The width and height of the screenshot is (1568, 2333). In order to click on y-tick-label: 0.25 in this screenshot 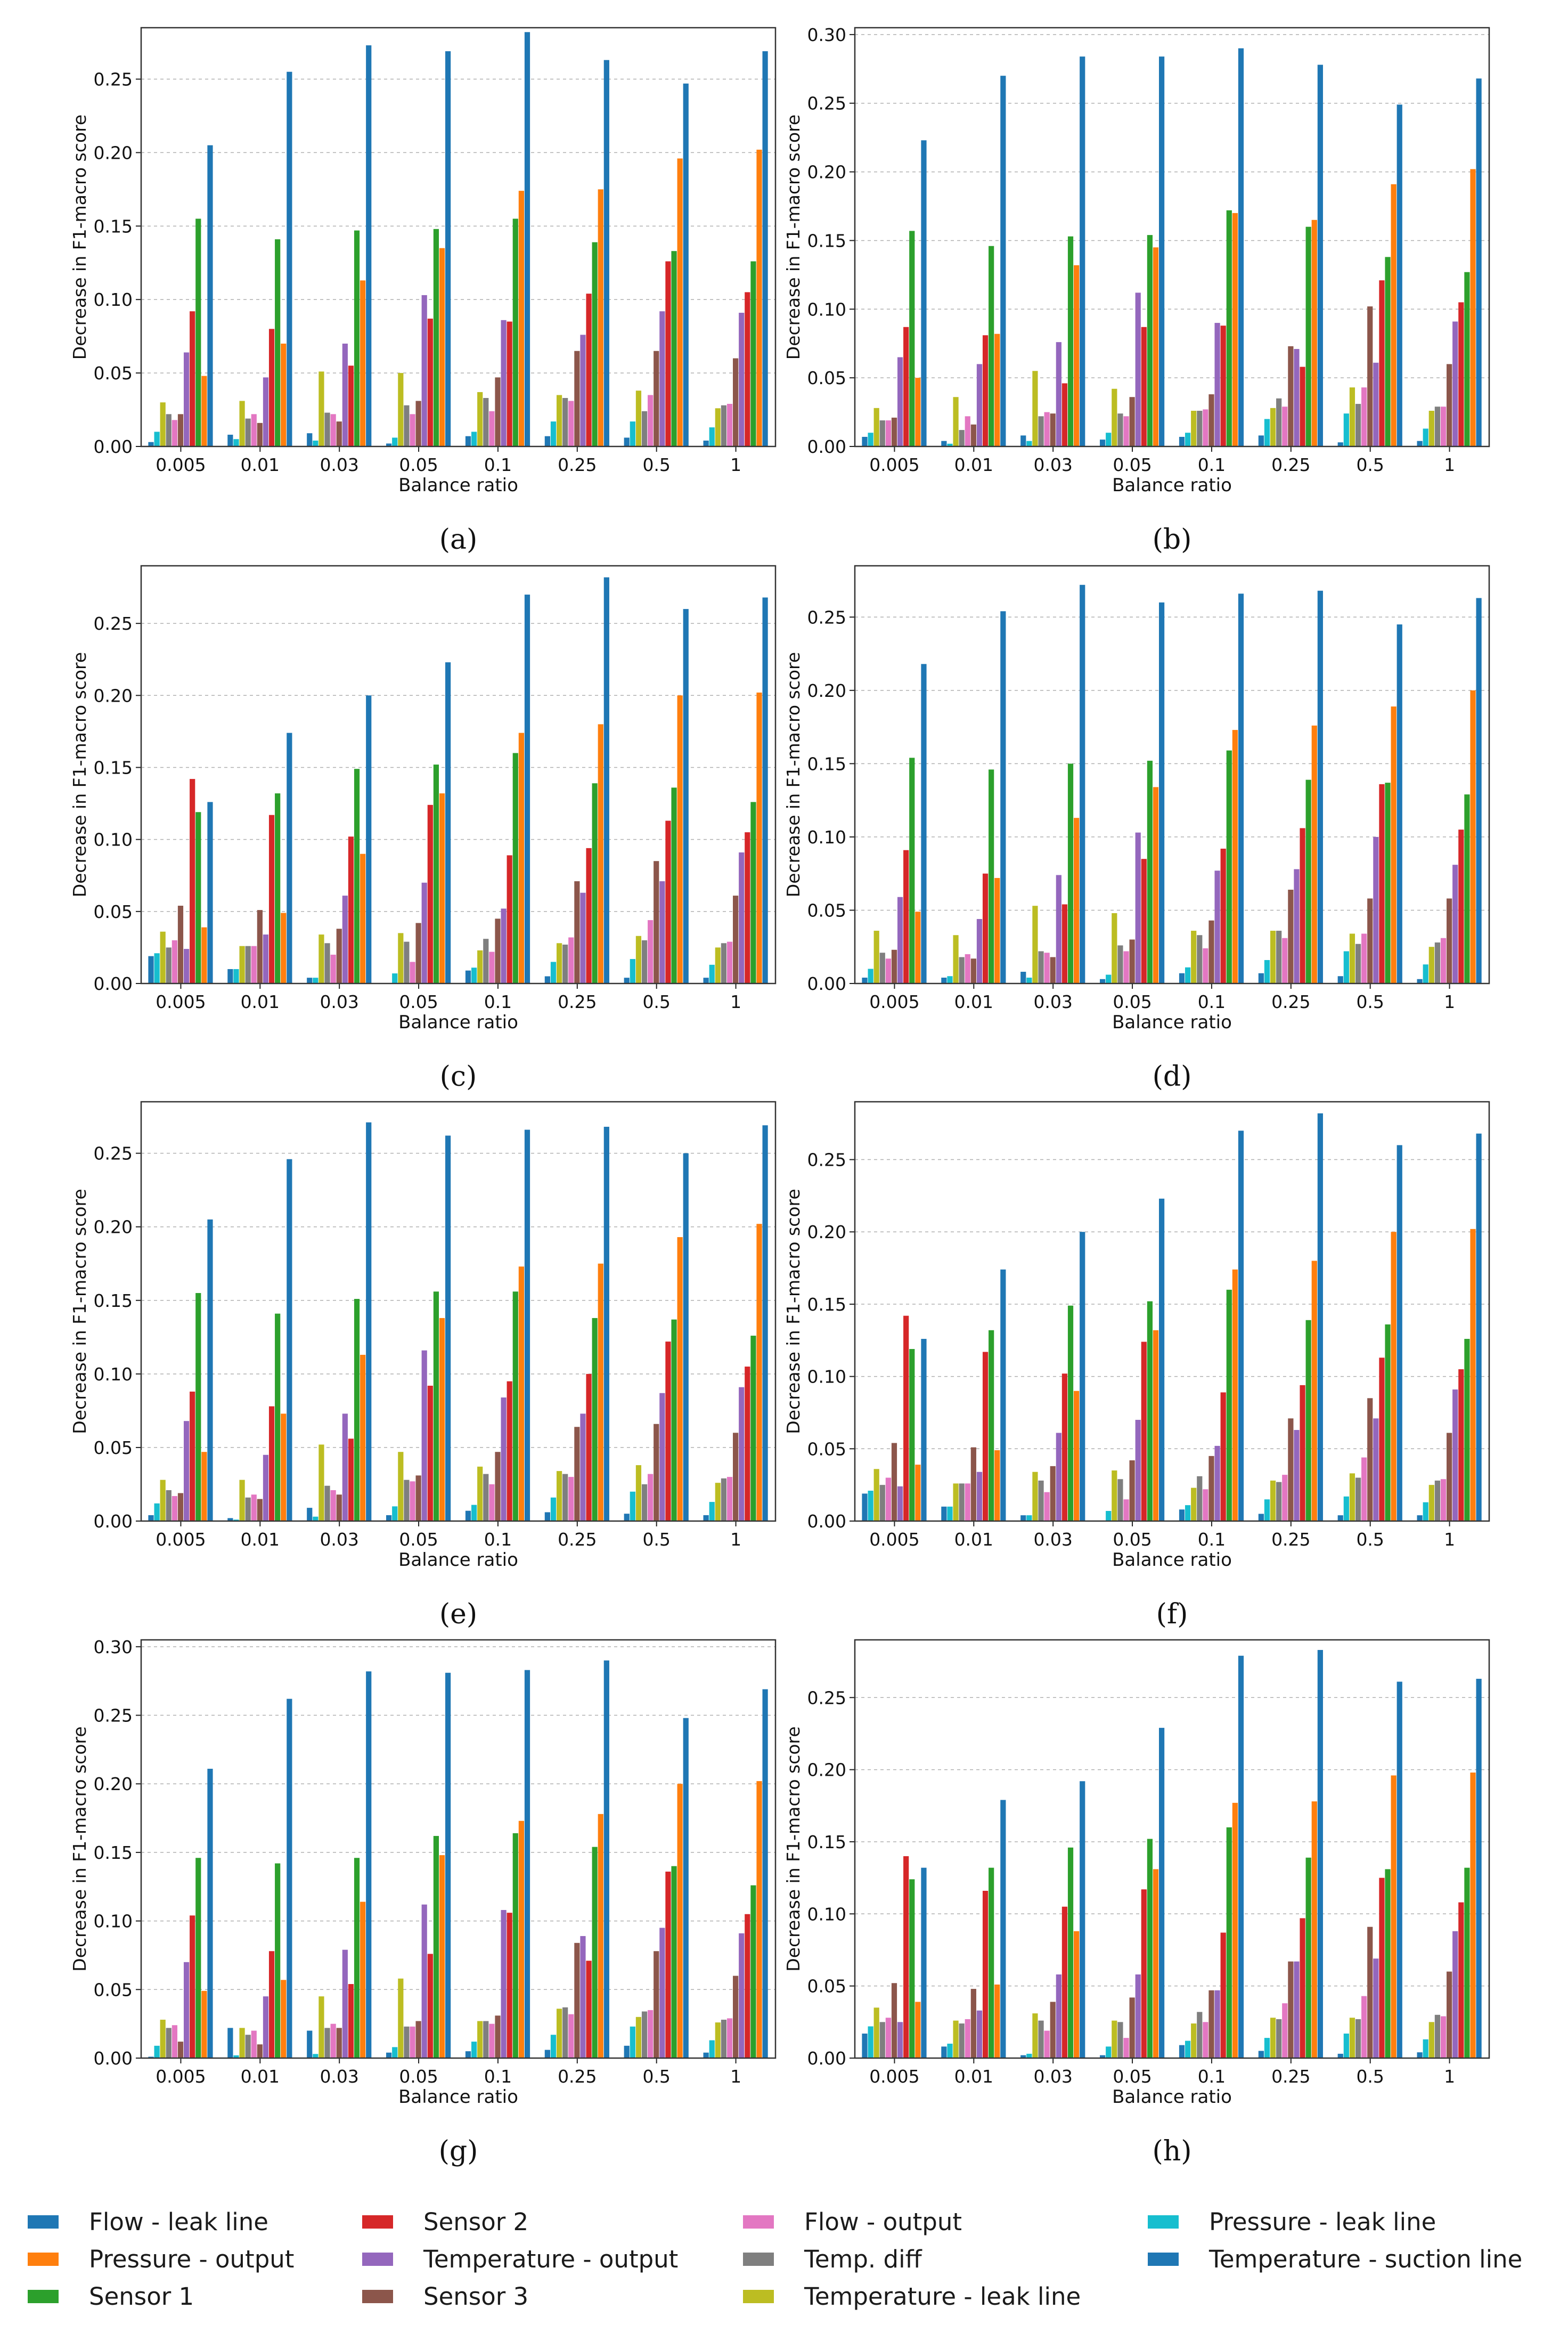, I will do `click(827, 103)`.